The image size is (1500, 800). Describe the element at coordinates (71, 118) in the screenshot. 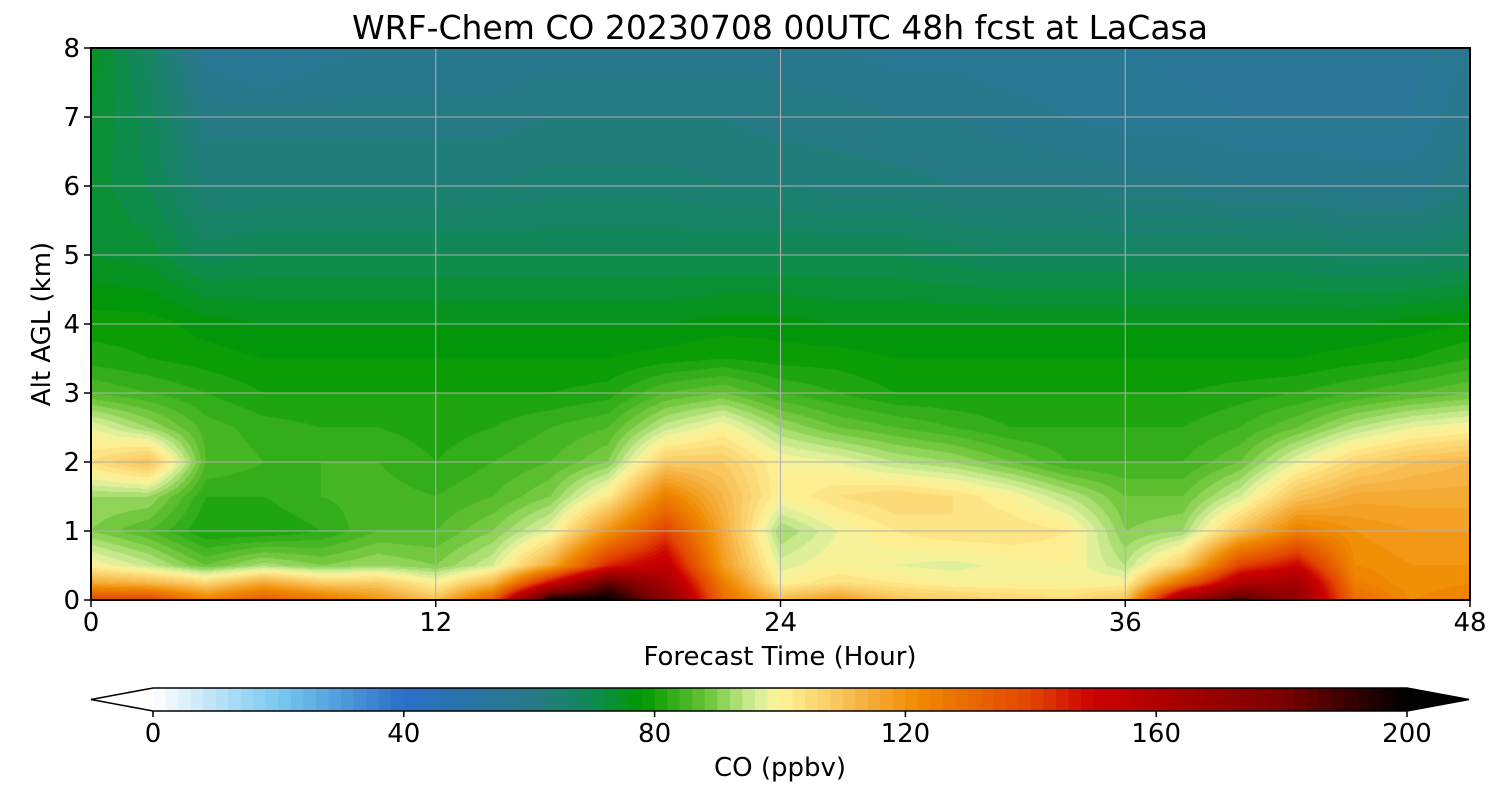

I see `y-tick-label: 7` at that location.